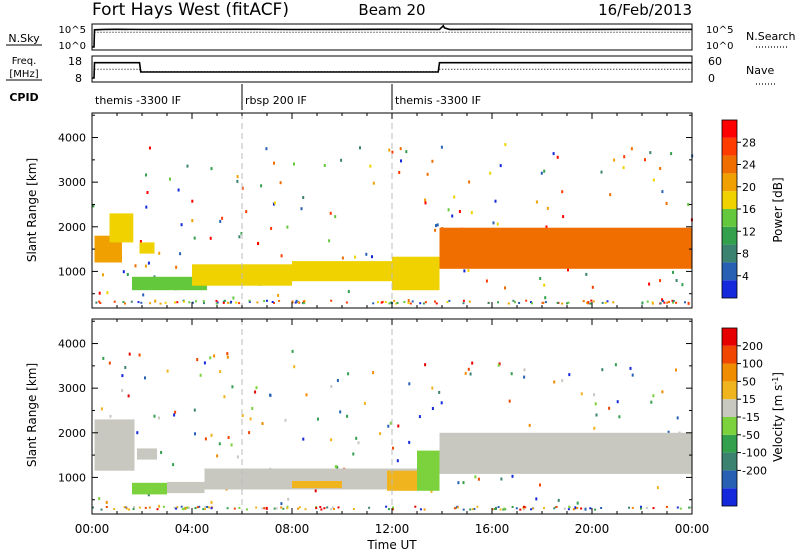 The height and width of the screenshot is (554, 800). Describe the element at coordinates (72, 477) in the screenshot. I see `velocity-ytick-label: 1000` at that location.